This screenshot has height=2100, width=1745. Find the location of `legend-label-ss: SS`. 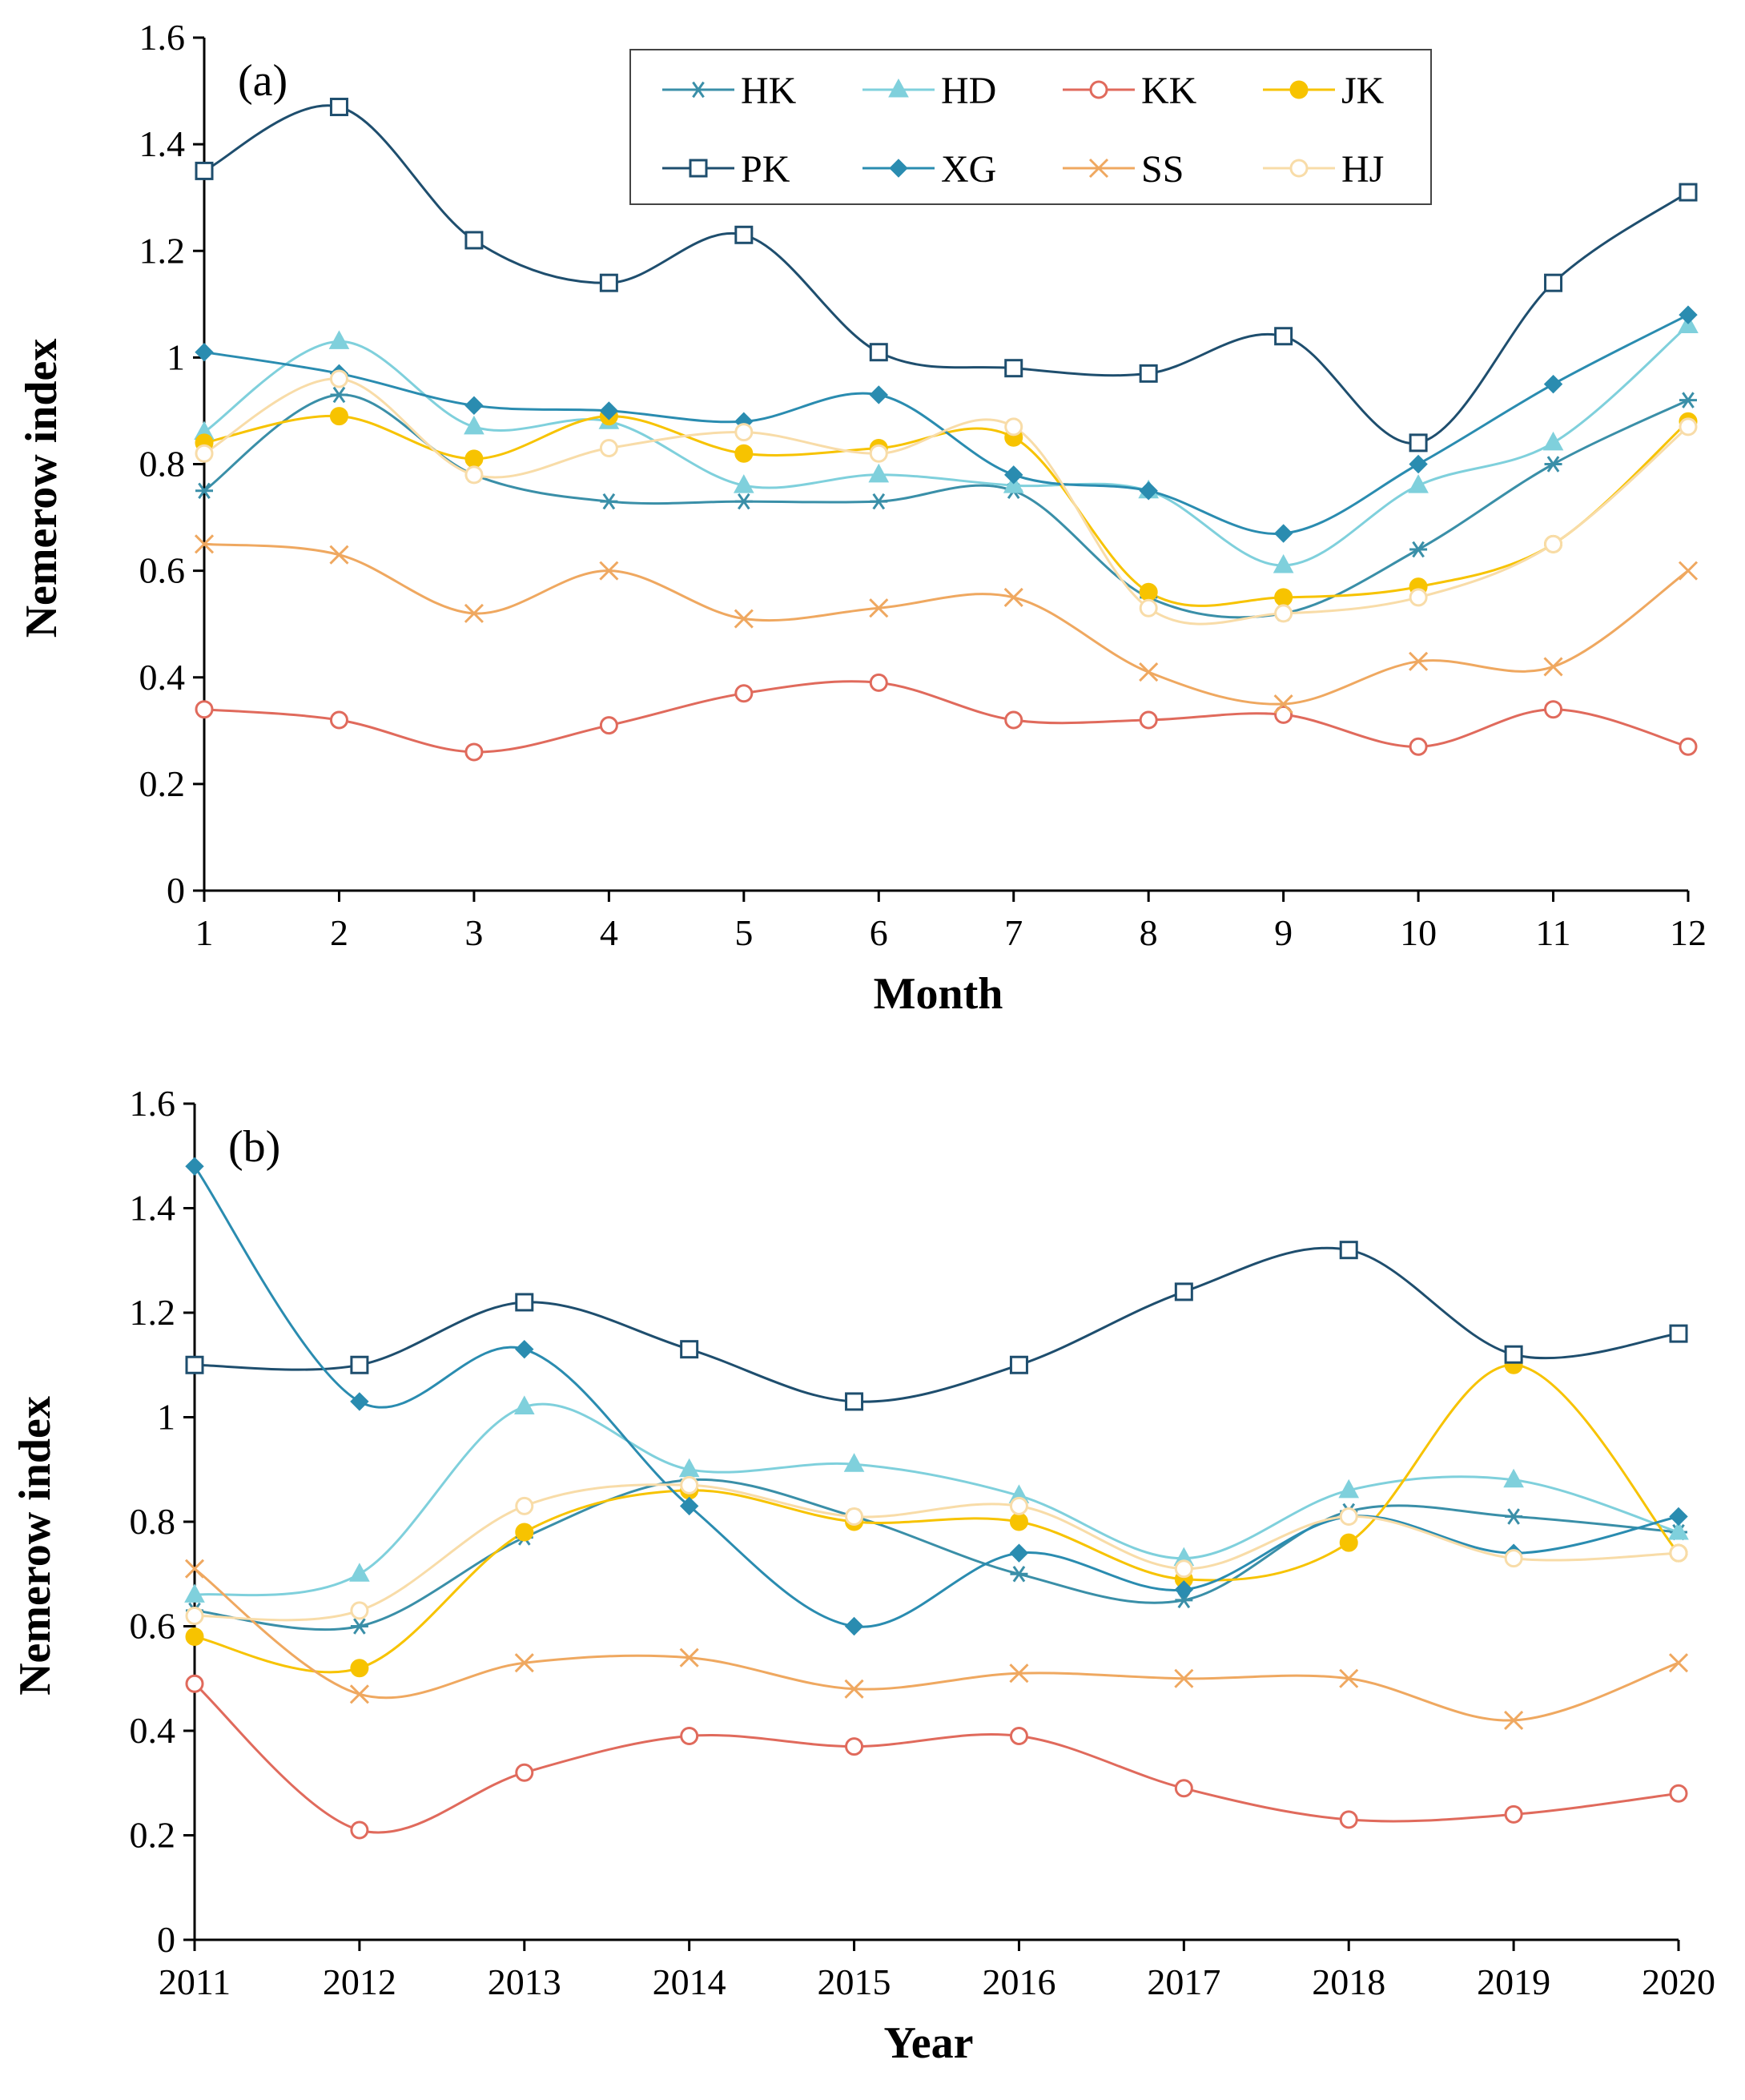

legend-label-ss: SS is located at coordinates (1162, 169).